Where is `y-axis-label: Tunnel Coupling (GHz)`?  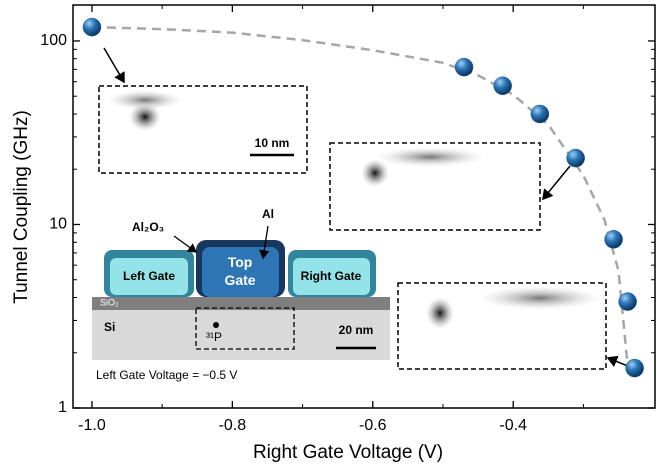
y-axis-label: Tunnel Coupling (GHz) is located at coordinates (21, 207).